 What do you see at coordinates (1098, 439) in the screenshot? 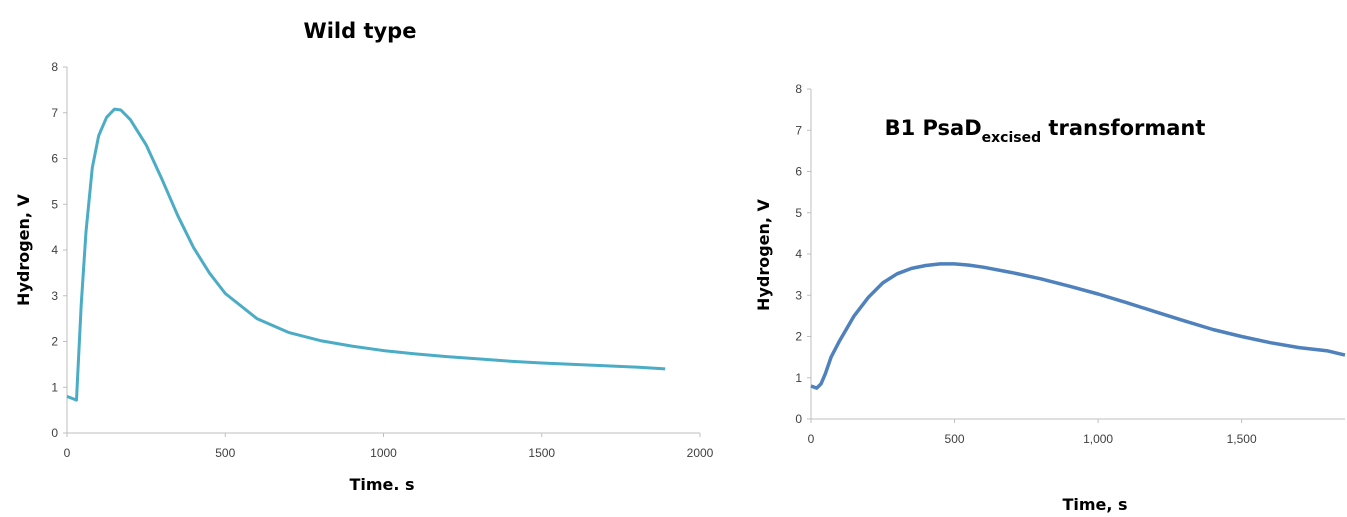
I see `x-tick-label: 1,000` at bounding box center [1098, 439].